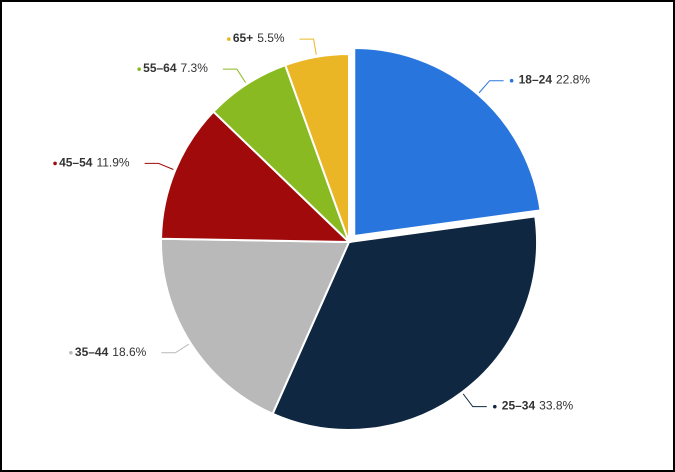 Image resolution: width=675 pixels, height=472 pixels. What do you see at coordinates (195, 68) in the screenshot?
I see `value-label: 7.3%` at bounding box center [195, 68].